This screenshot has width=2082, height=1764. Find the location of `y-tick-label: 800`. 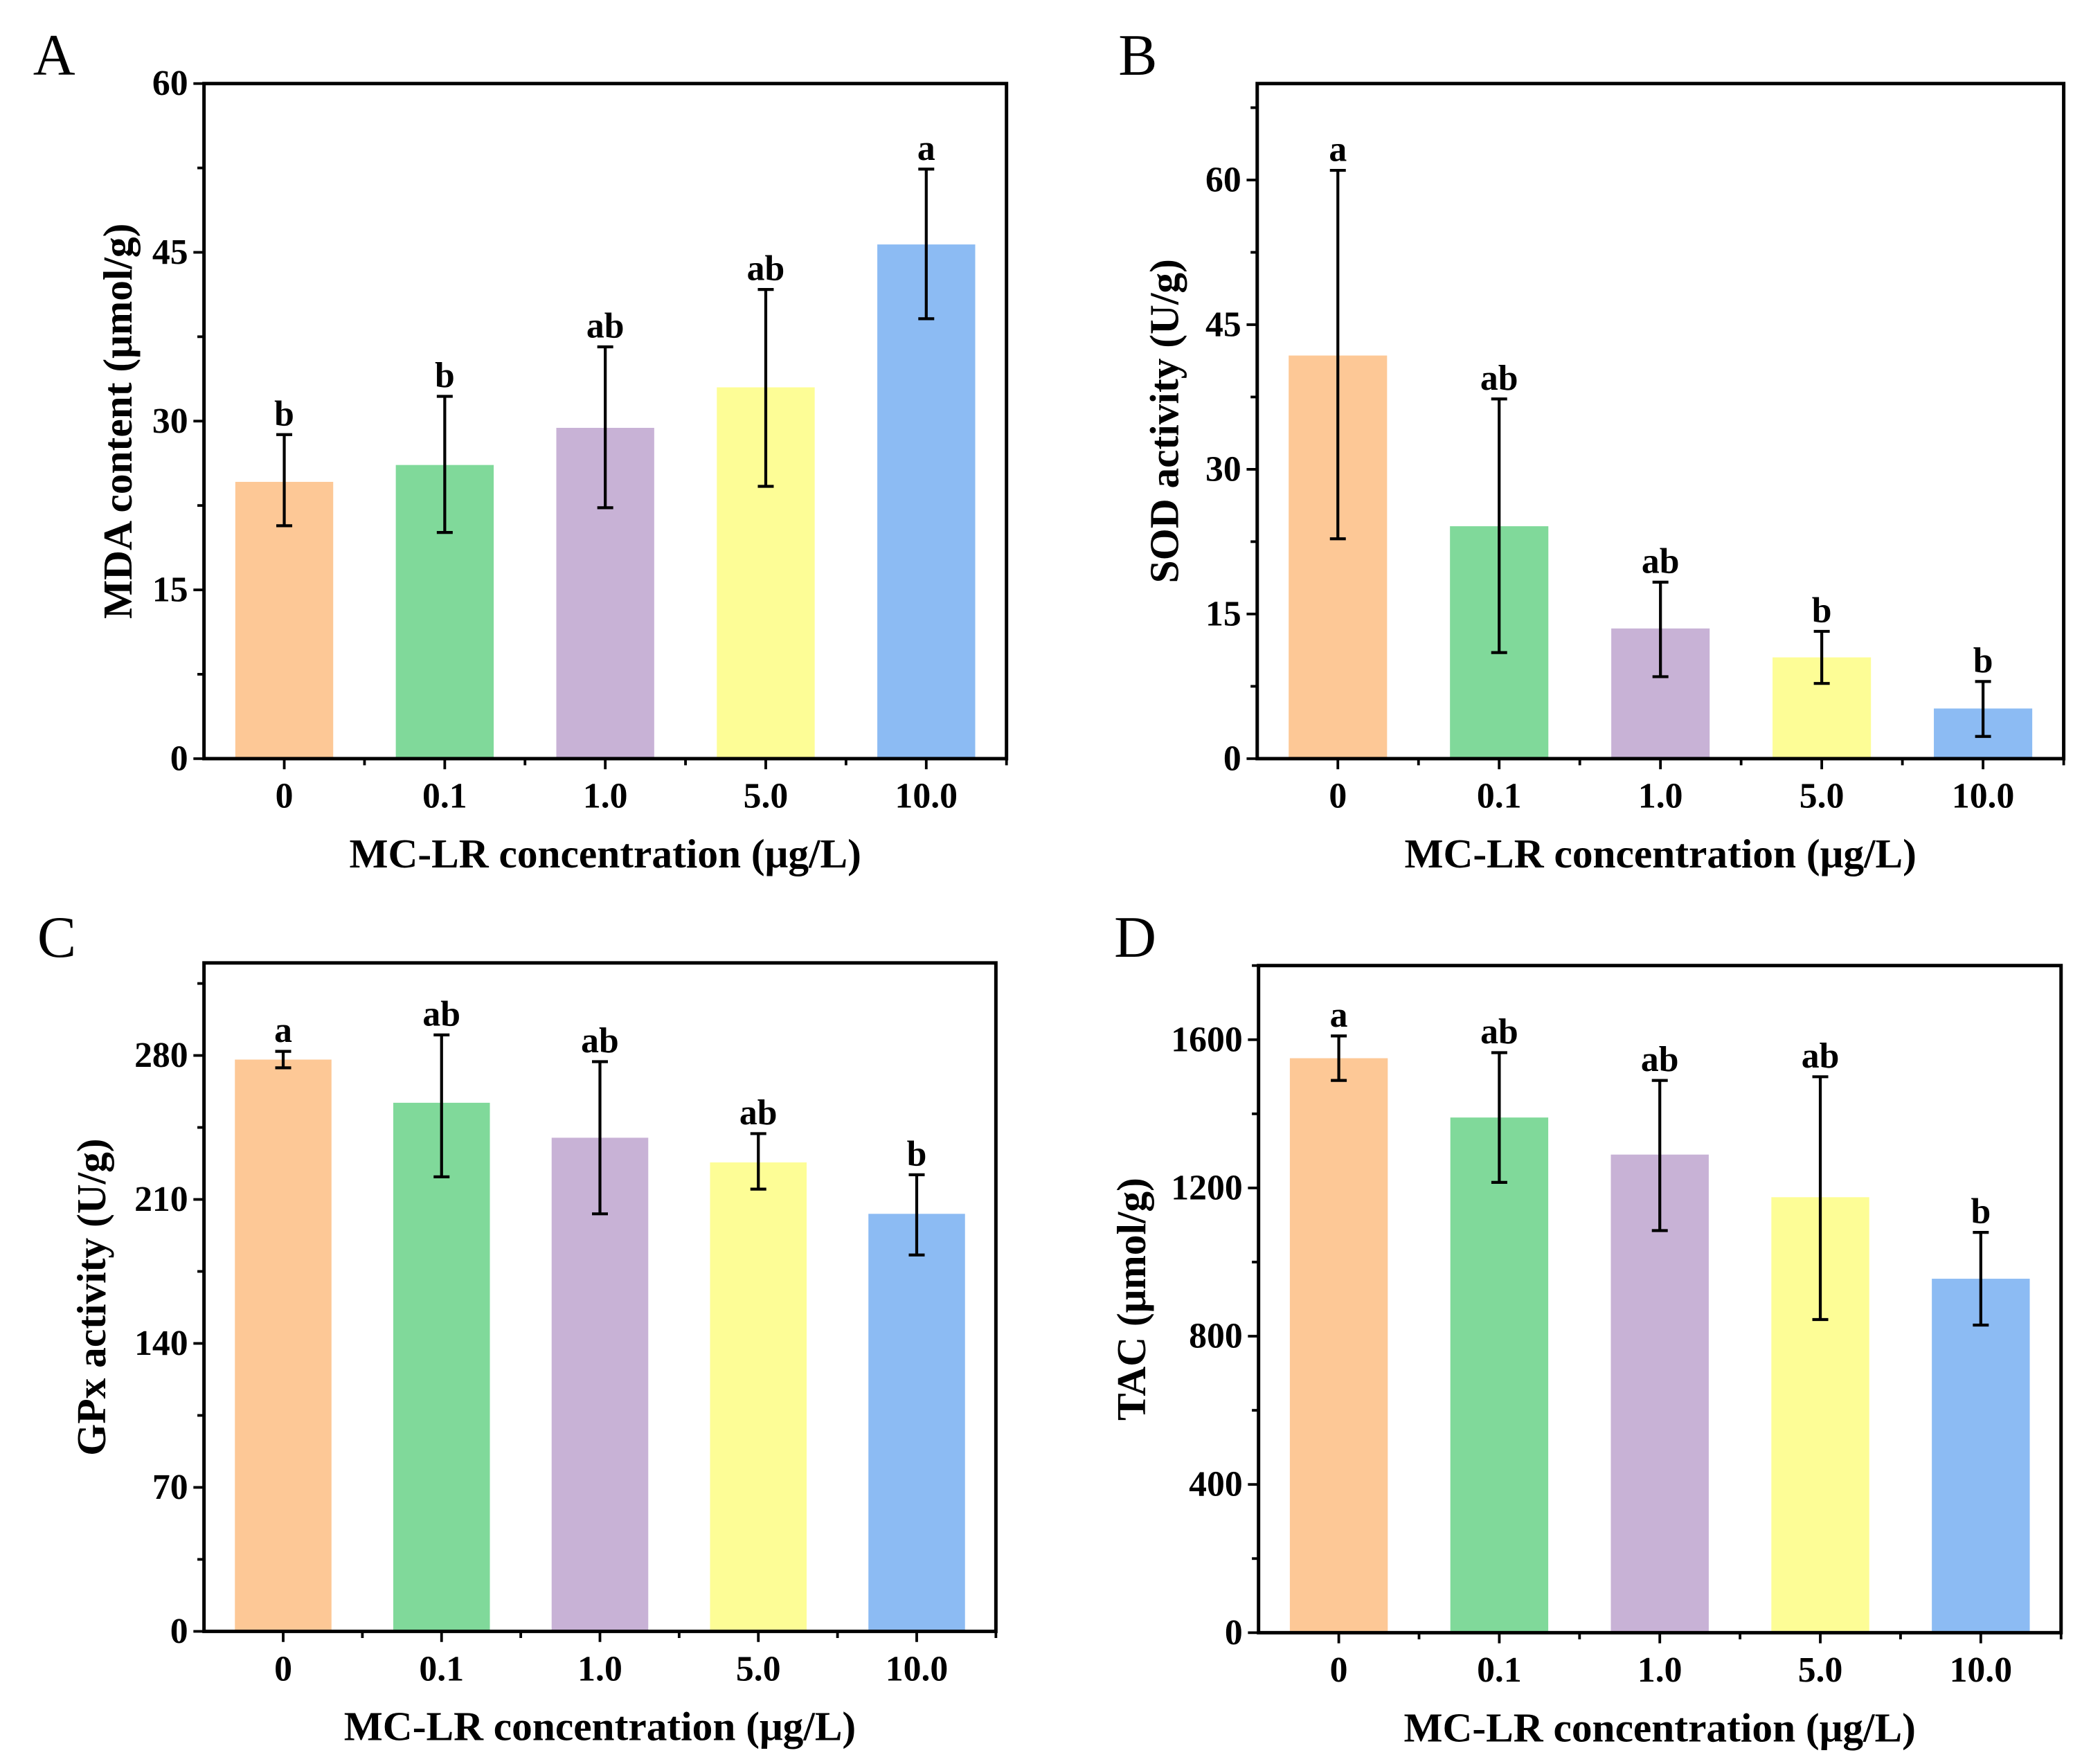

y-tick-label: 800 is located at coordinates (1216, 1336).